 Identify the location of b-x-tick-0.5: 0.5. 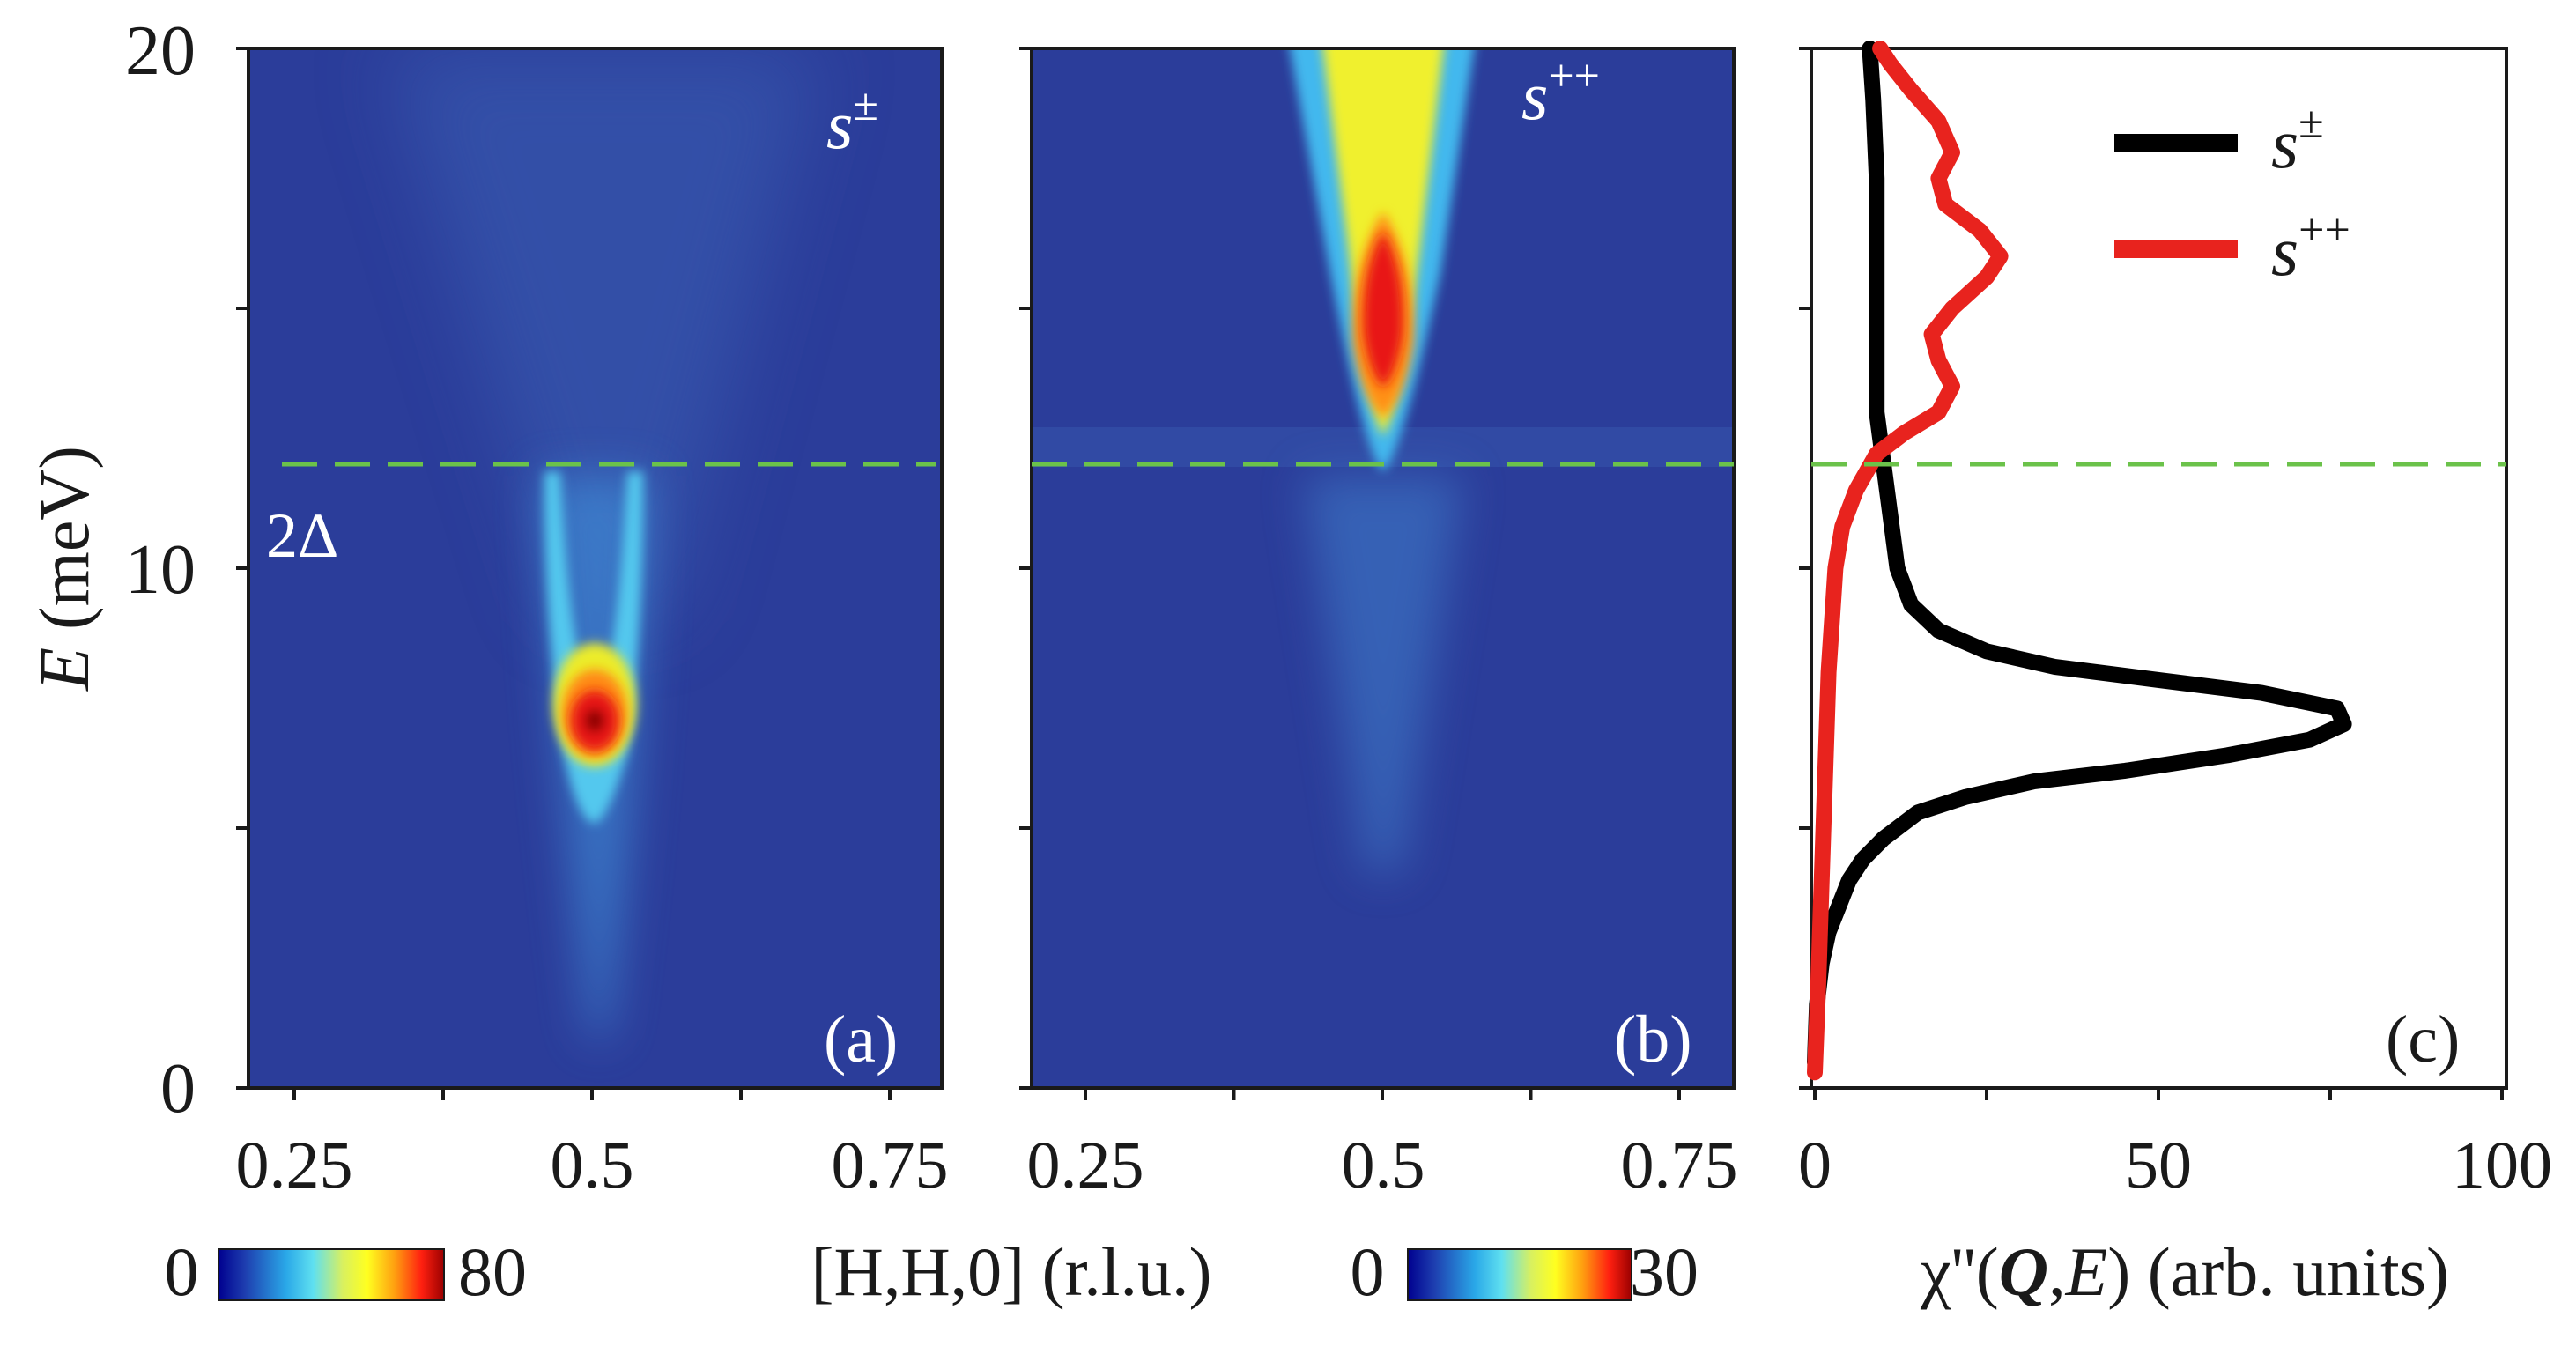
(1384, 1165).